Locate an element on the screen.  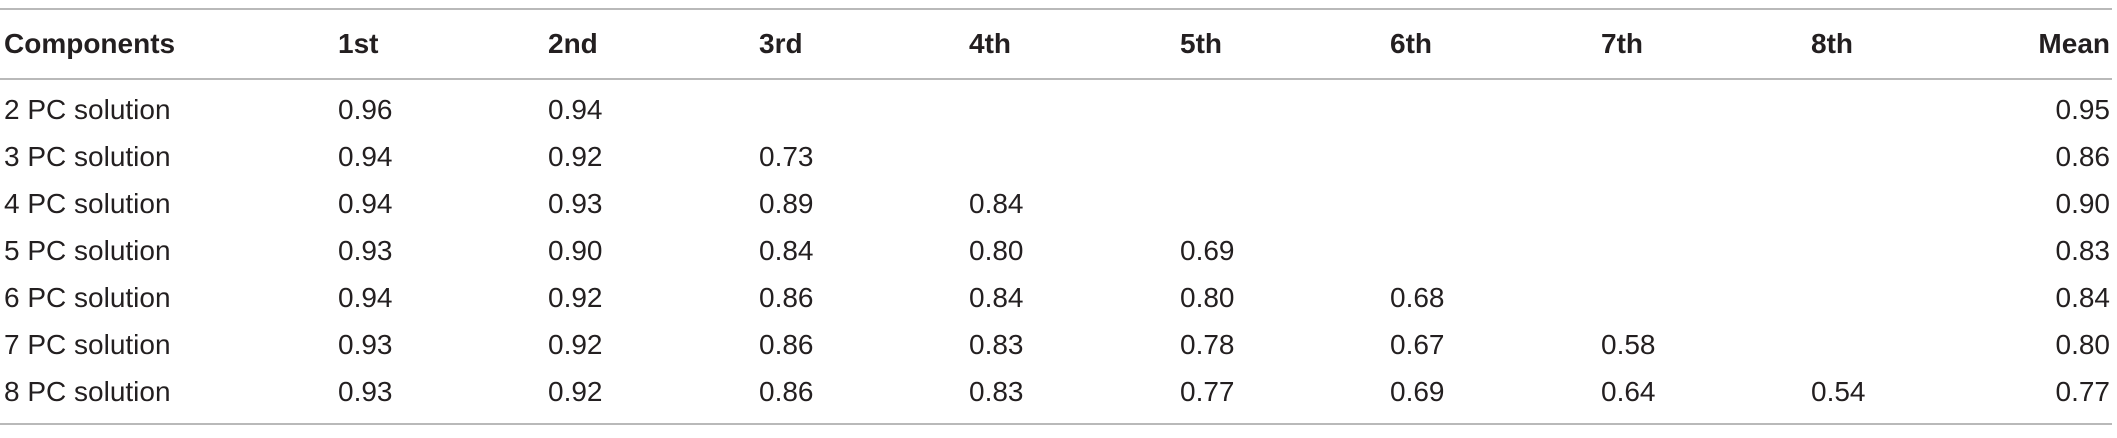
row-label: 2 PC solution is located at coordinates (87, 109).